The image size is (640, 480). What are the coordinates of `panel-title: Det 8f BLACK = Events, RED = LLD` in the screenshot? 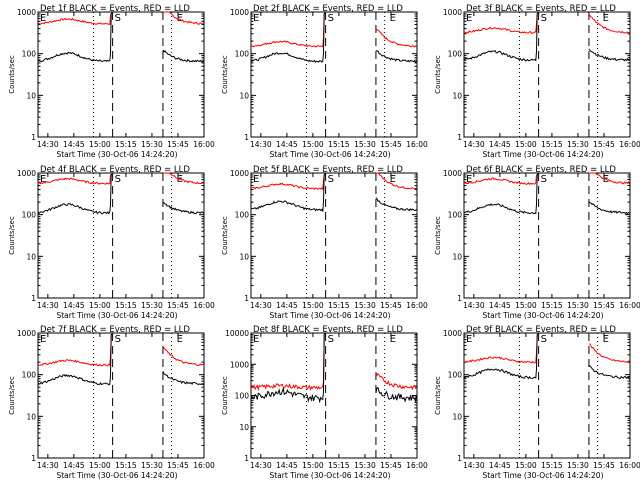 It's located at (328, 330).